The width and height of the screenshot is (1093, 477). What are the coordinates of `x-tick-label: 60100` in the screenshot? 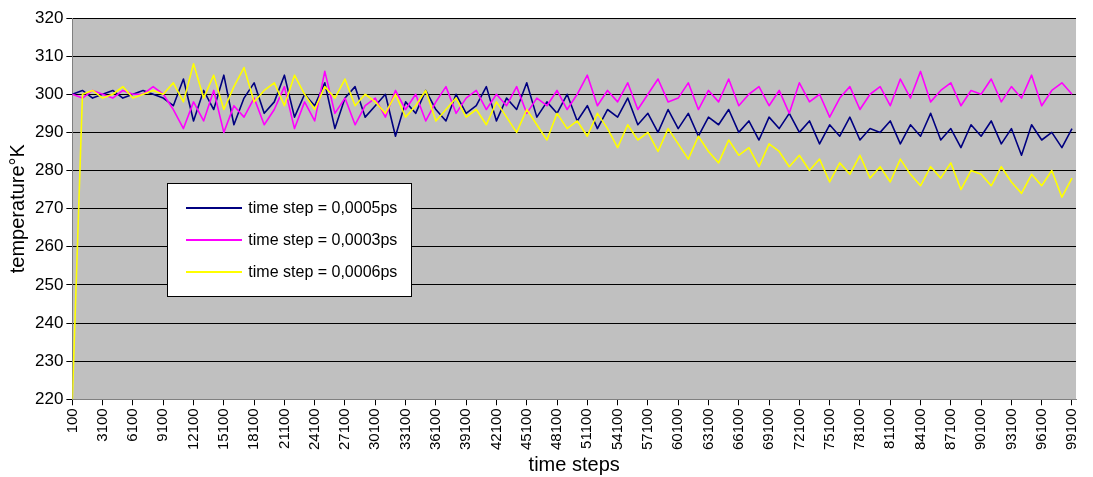 It's located at (677, 429).